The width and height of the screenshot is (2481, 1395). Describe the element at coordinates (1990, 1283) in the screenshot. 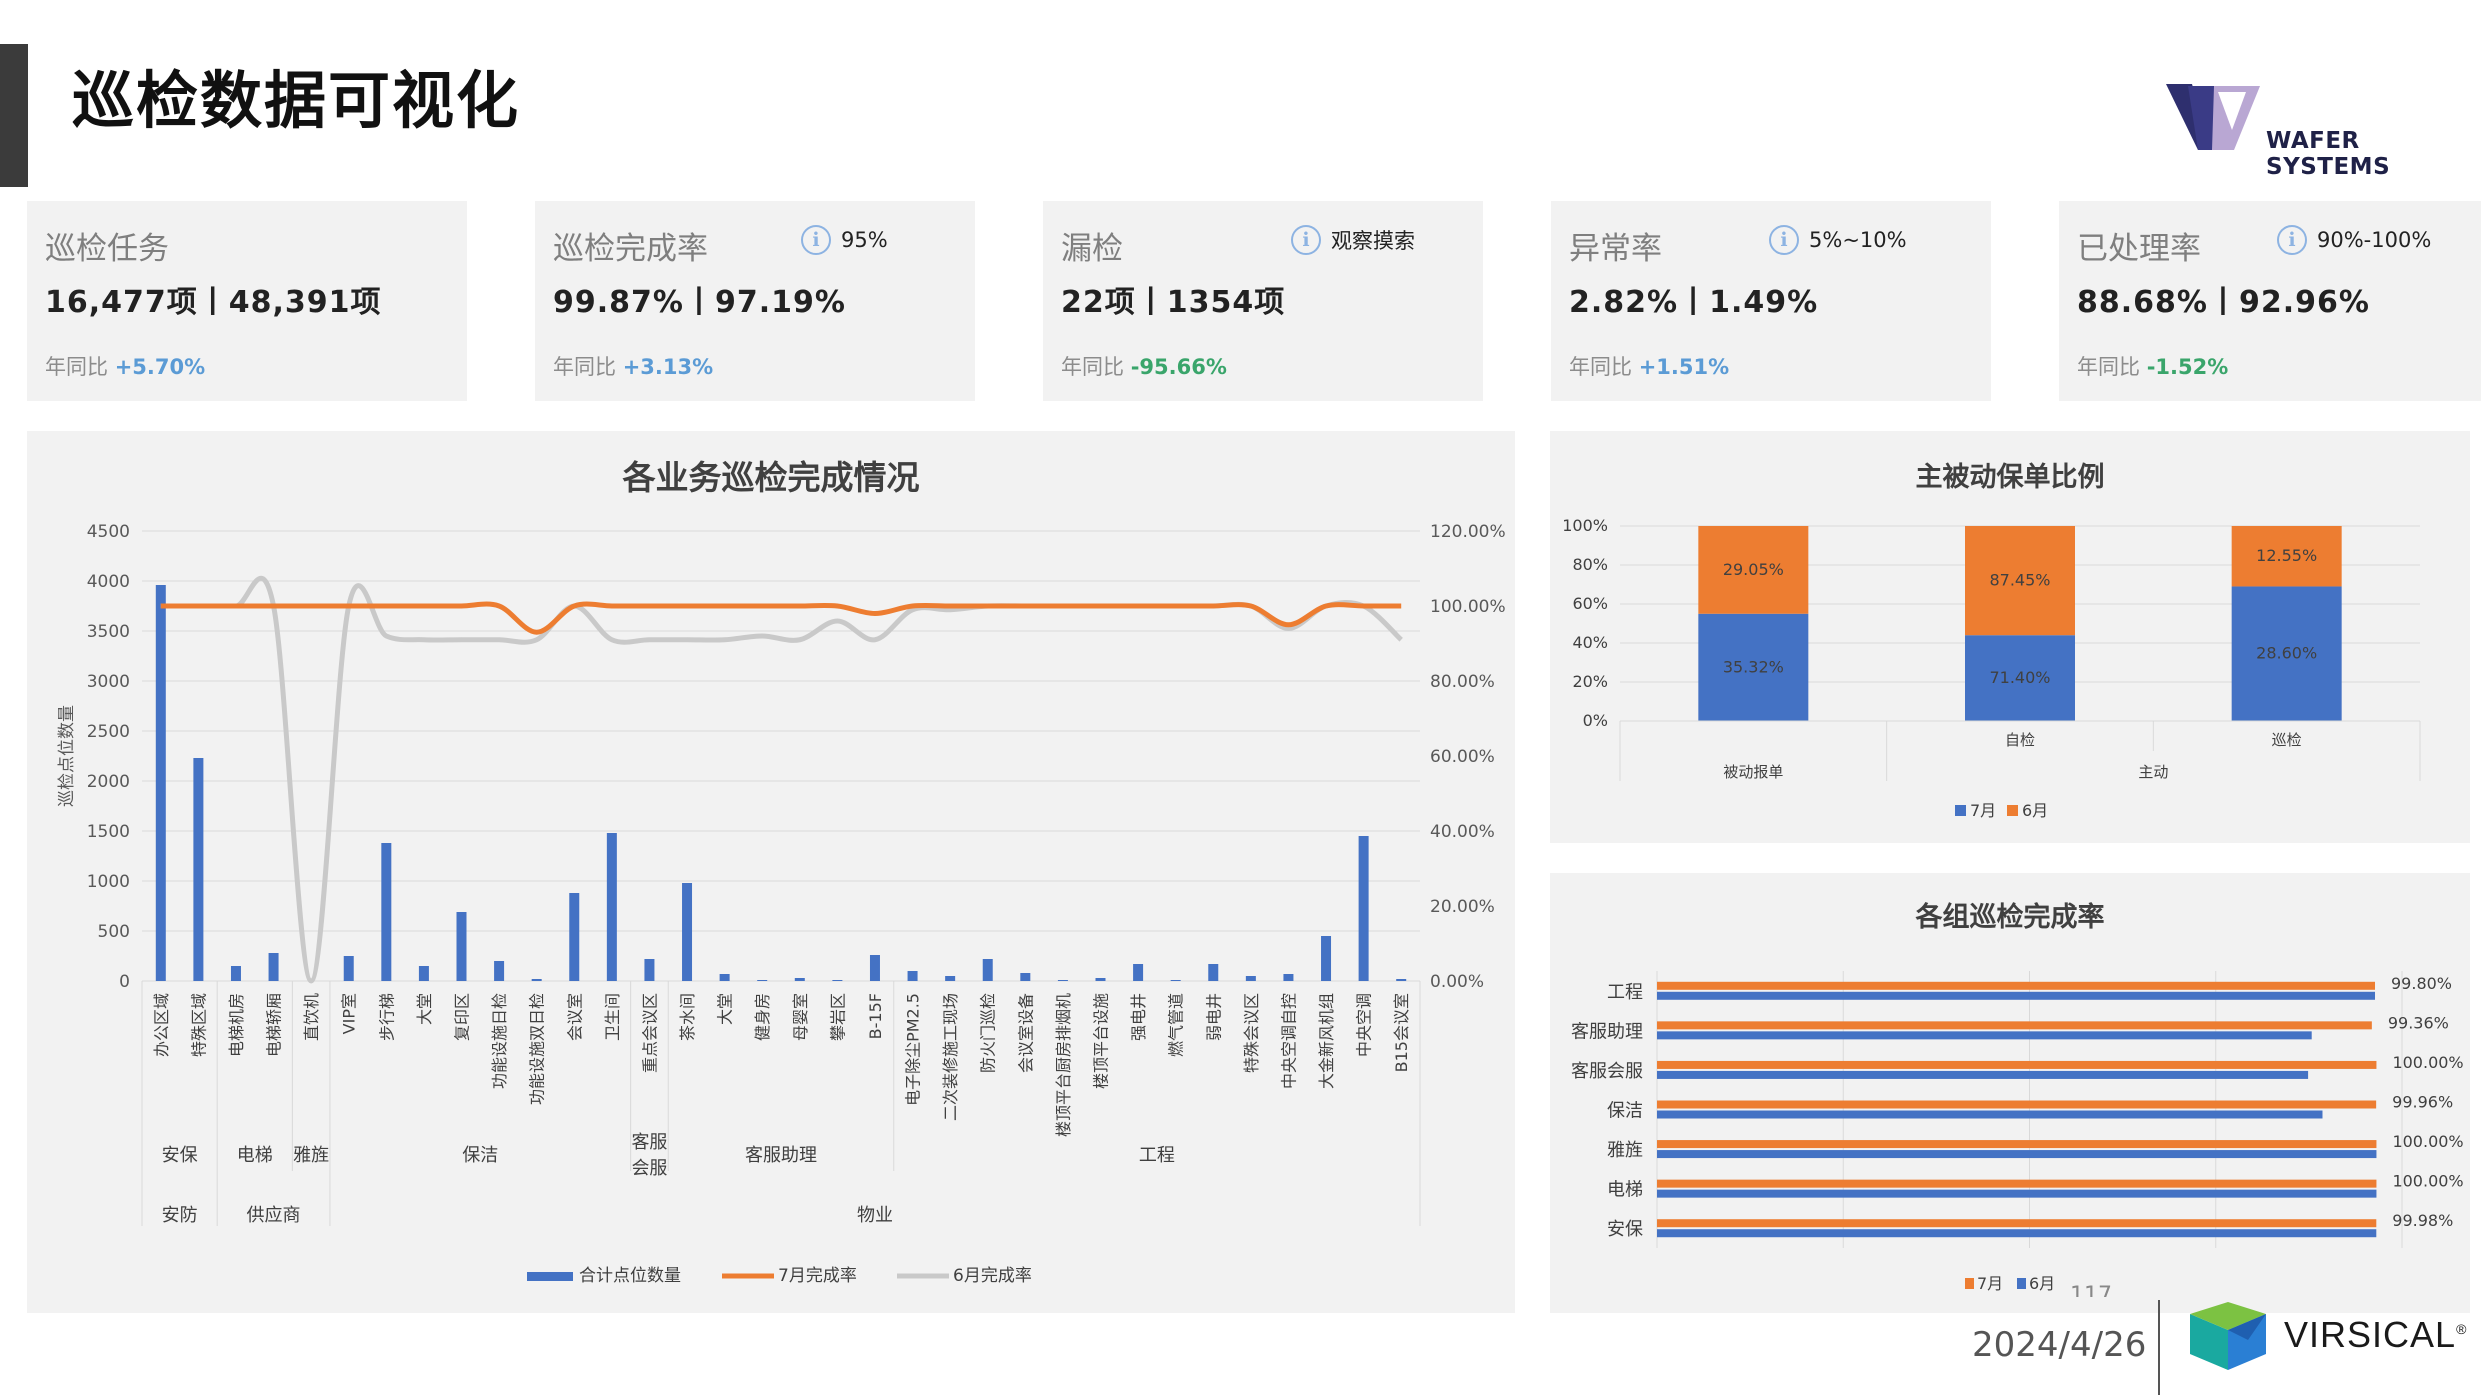

I see `legend-label: 7月` at that location.